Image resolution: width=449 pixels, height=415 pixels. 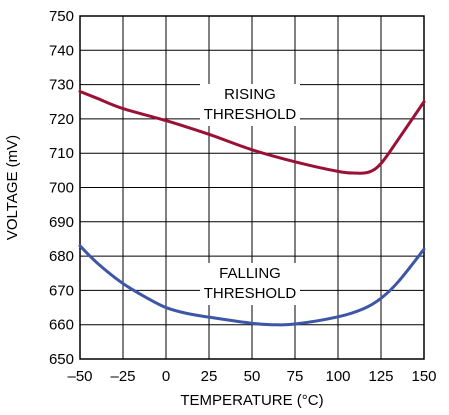 I want to click on annotation-text: FALLING, so click(x=250, y=273).